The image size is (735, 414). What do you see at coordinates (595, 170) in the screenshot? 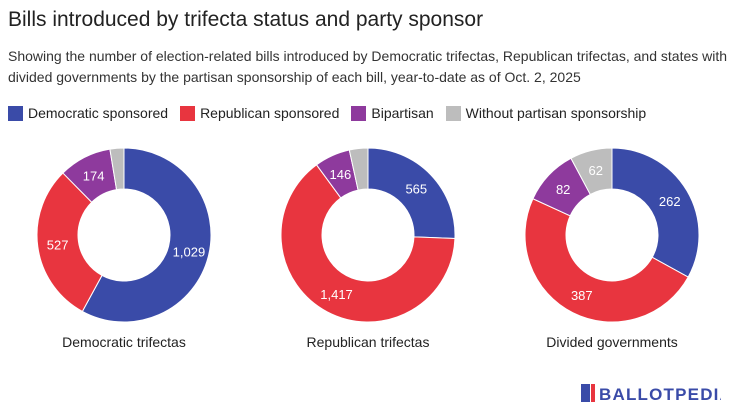
I see `slice-value-label: 62` at bounding box center [595, 170].